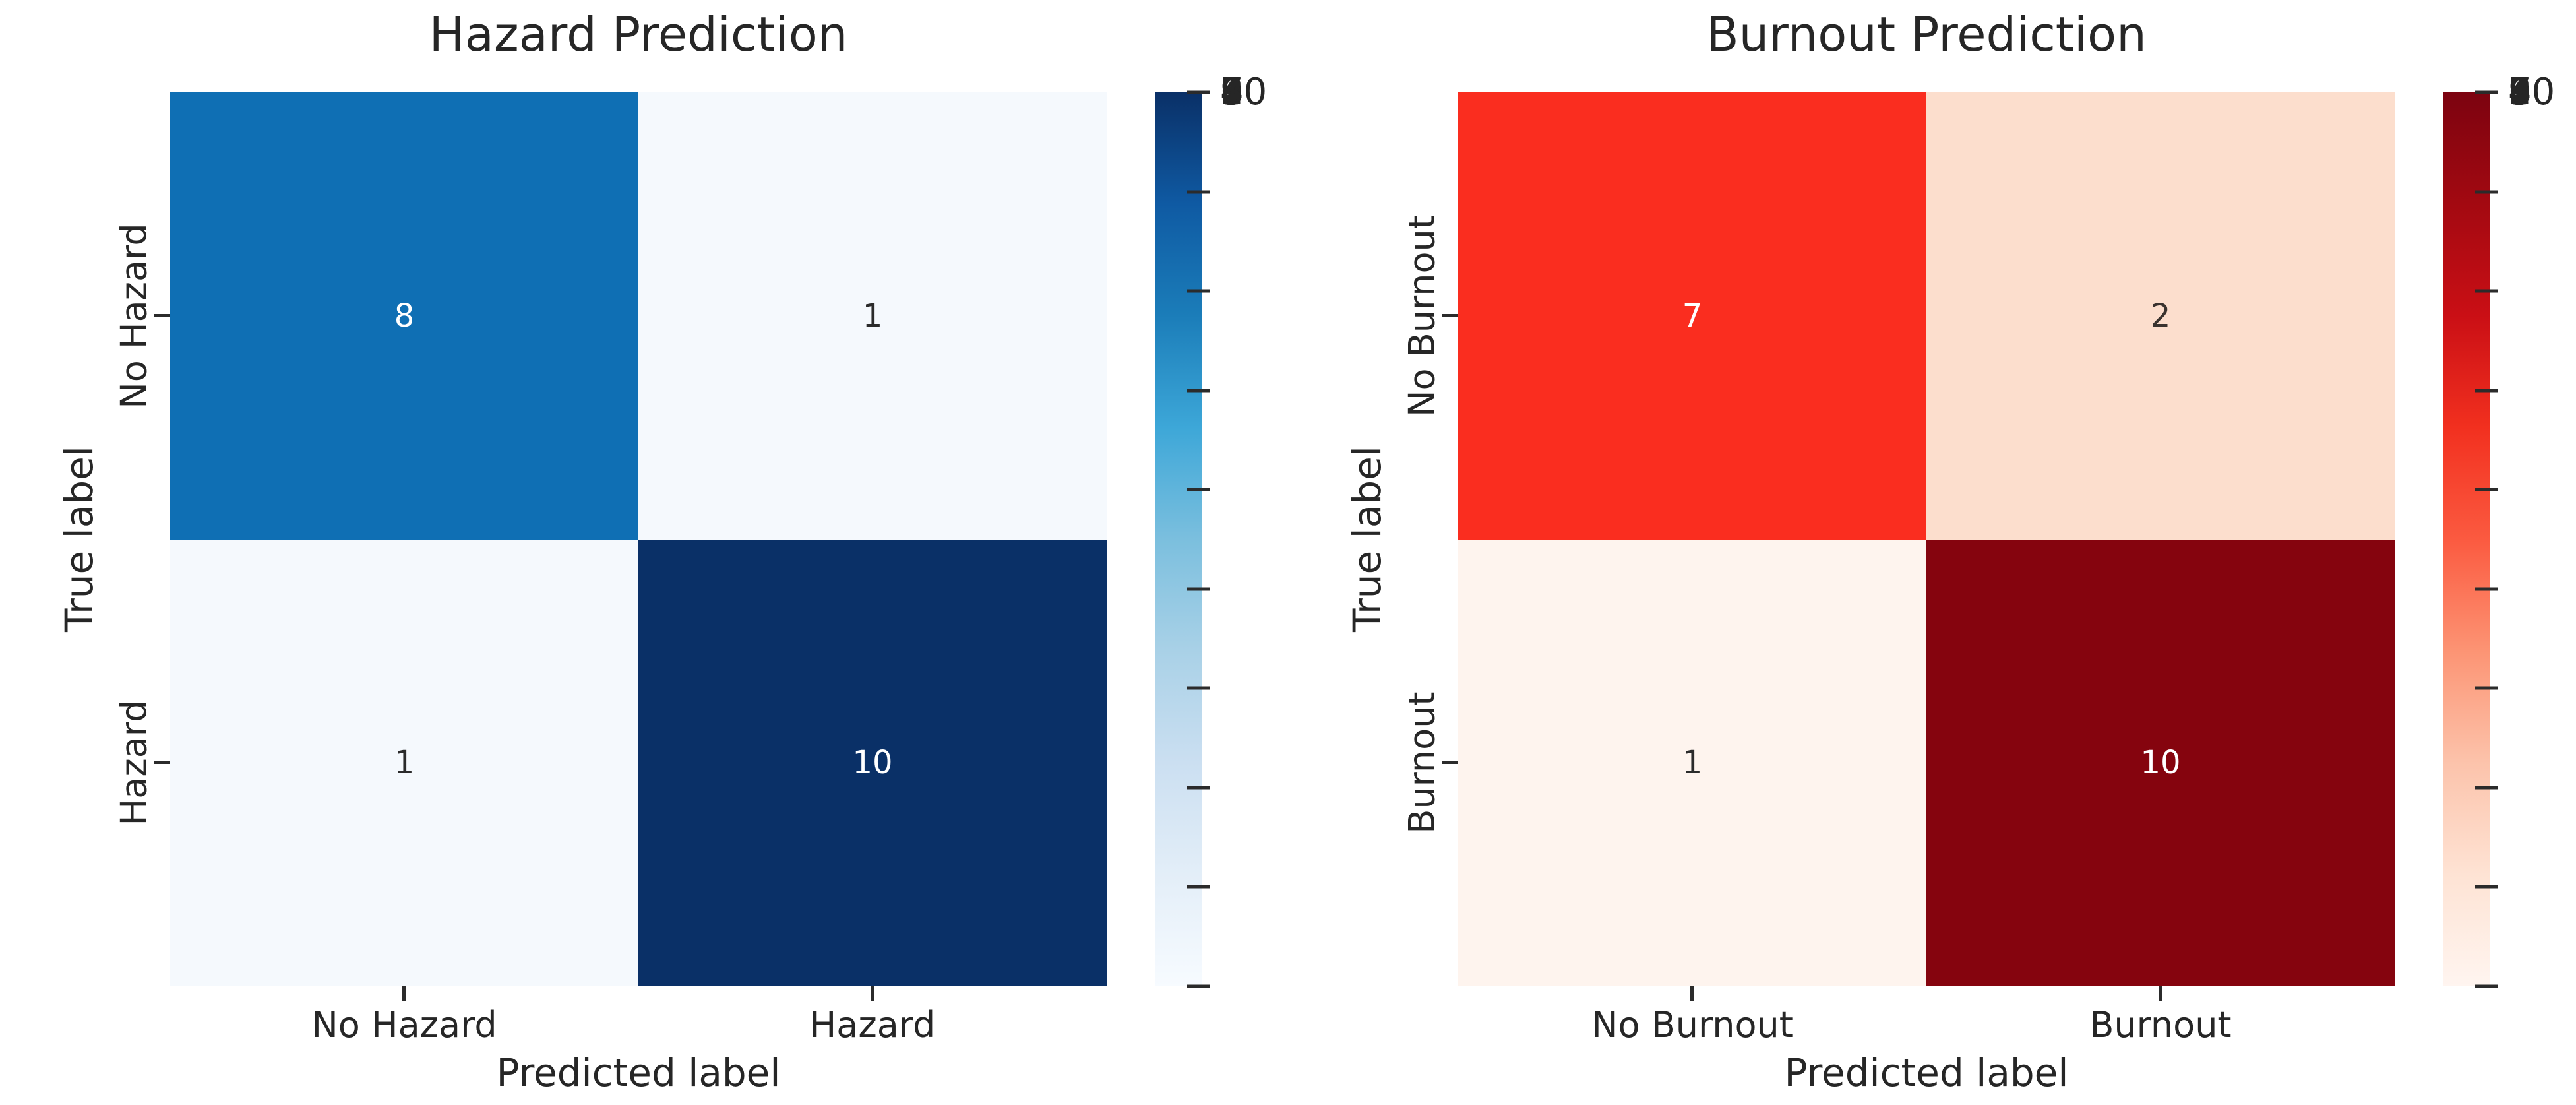 Image resolution: width=2576 pixels, height=1105 pixels. Describe the element at coordinates (2160, 316) in the screenshot. I see `matrix-cell: 2` at that location.